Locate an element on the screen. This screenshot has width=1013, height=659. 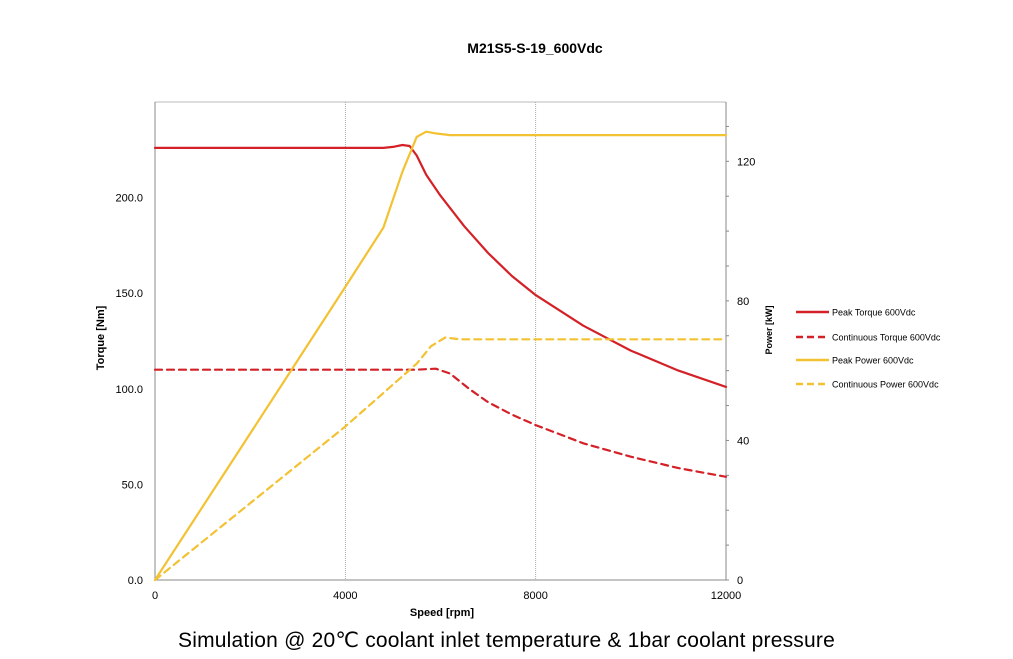
y-left-tick-label: 100.0 is located at coordinates (129, 390).